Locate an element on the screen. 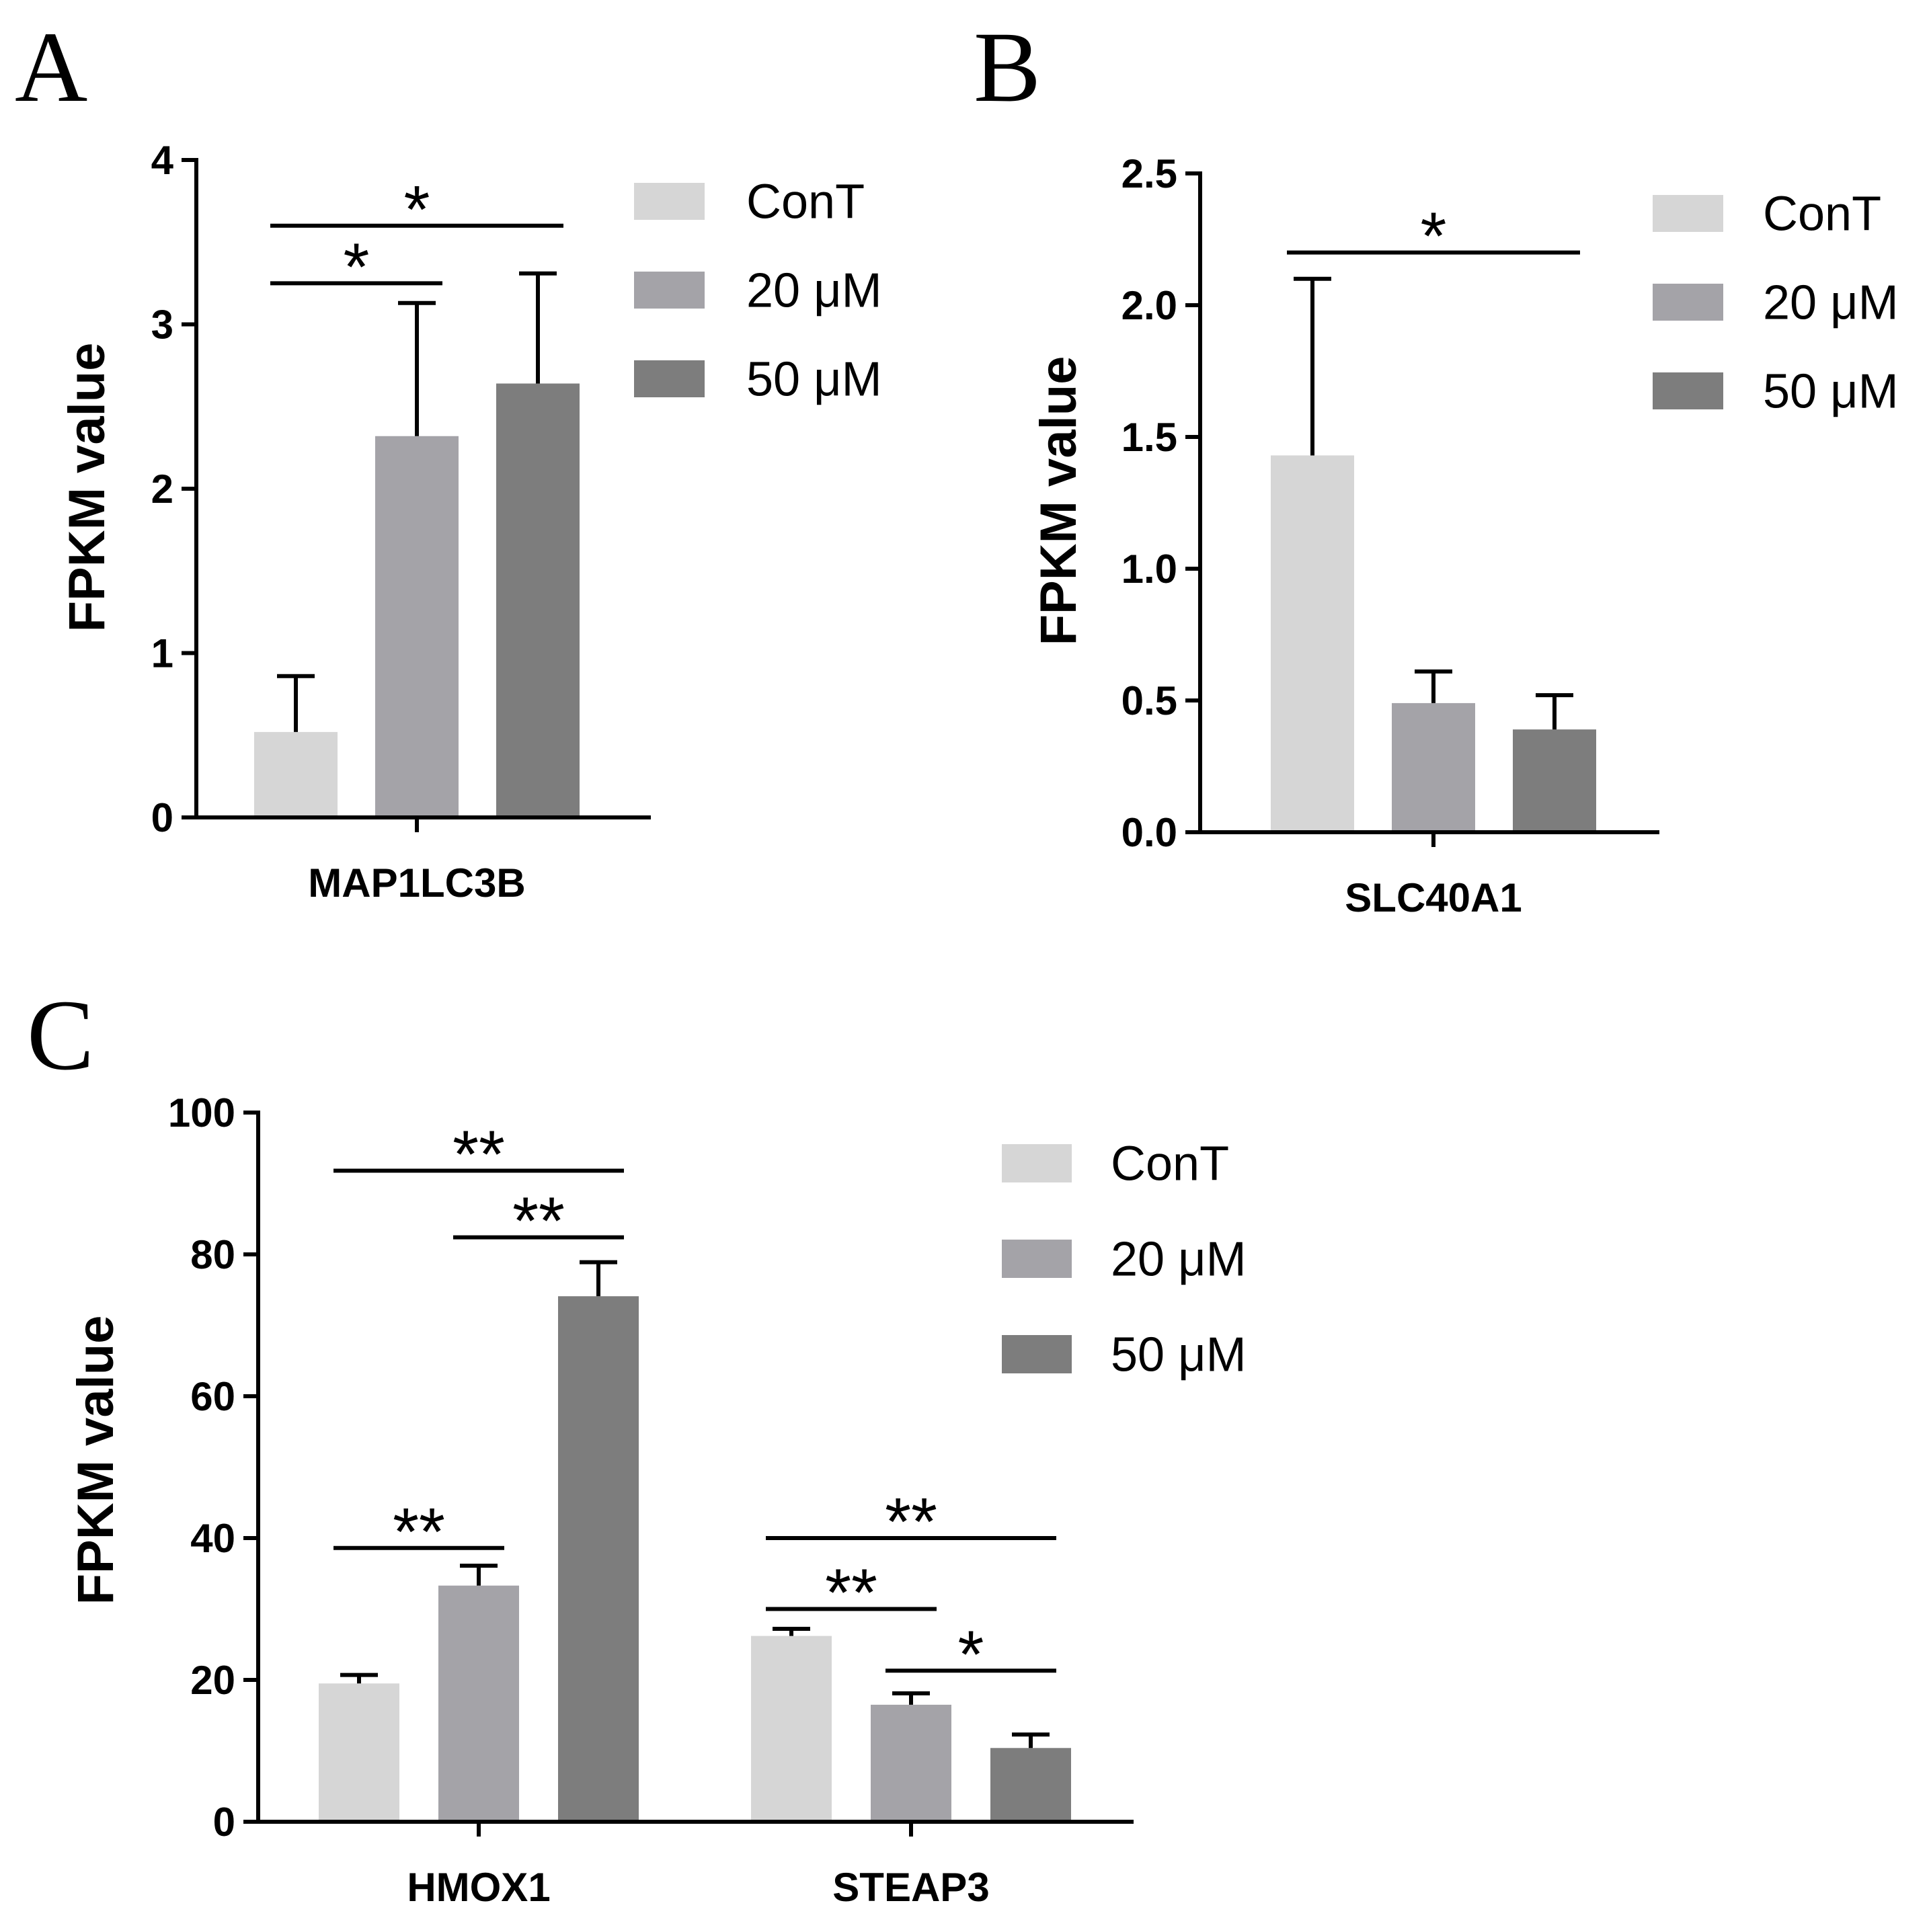  y-tick-label: 0.5 is located at coordinates (1149, 700).